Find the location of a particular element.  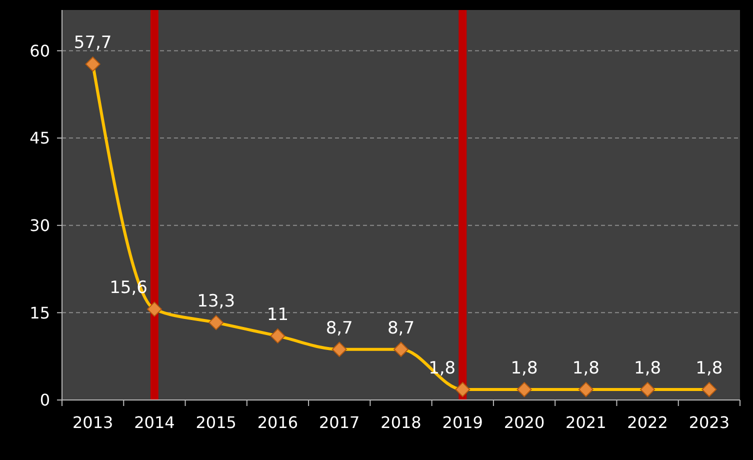

x-tick-label: 2022 is located at coordinates (647, 422).